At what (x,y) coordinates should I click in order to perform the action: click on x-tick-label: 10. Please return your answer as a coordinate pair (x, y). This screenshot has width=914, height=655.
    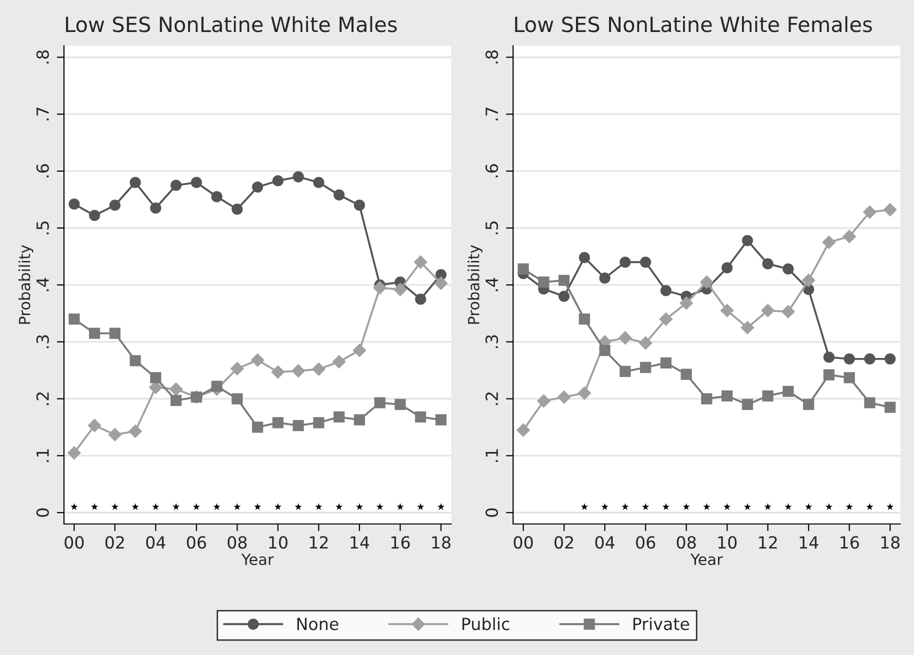
    Looking at the image, I should click on (278, 542).